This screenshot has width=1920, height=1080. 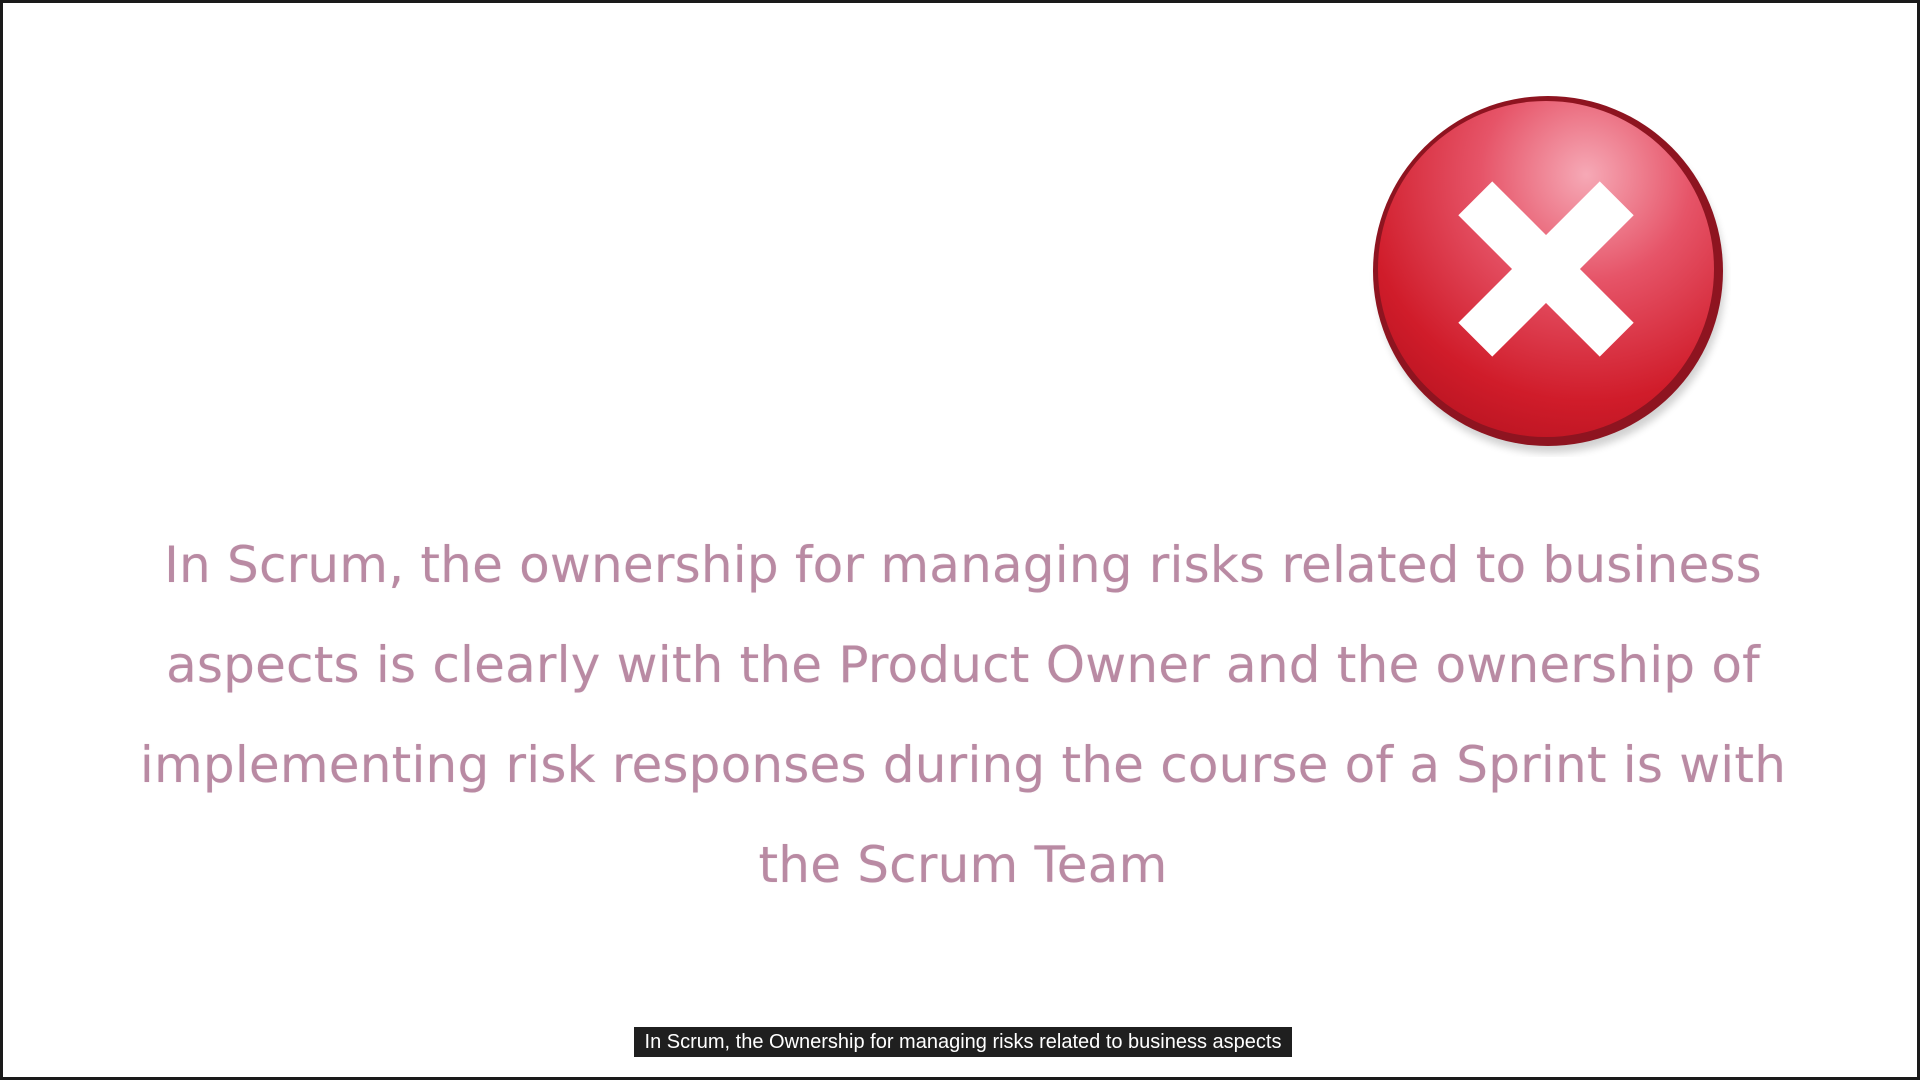 I want to click on close-x-circle-icon, so click(x=1548, y=274).